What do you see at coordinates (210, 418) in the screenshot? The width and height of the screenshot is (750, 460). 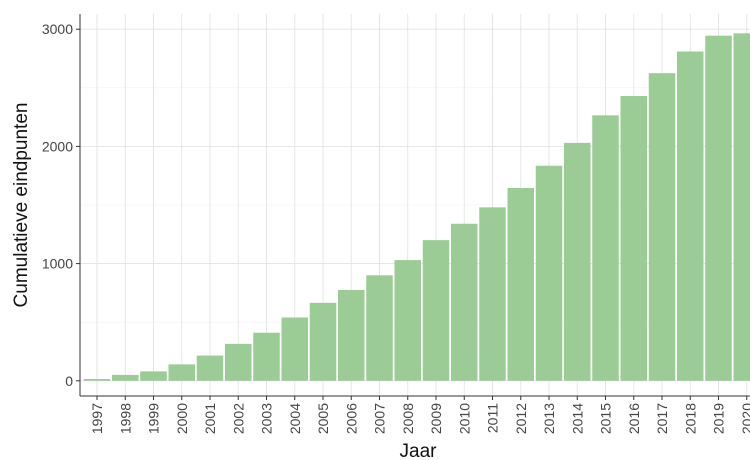 I see `x-tick-label: 2001` at bounding box center [210, 418].